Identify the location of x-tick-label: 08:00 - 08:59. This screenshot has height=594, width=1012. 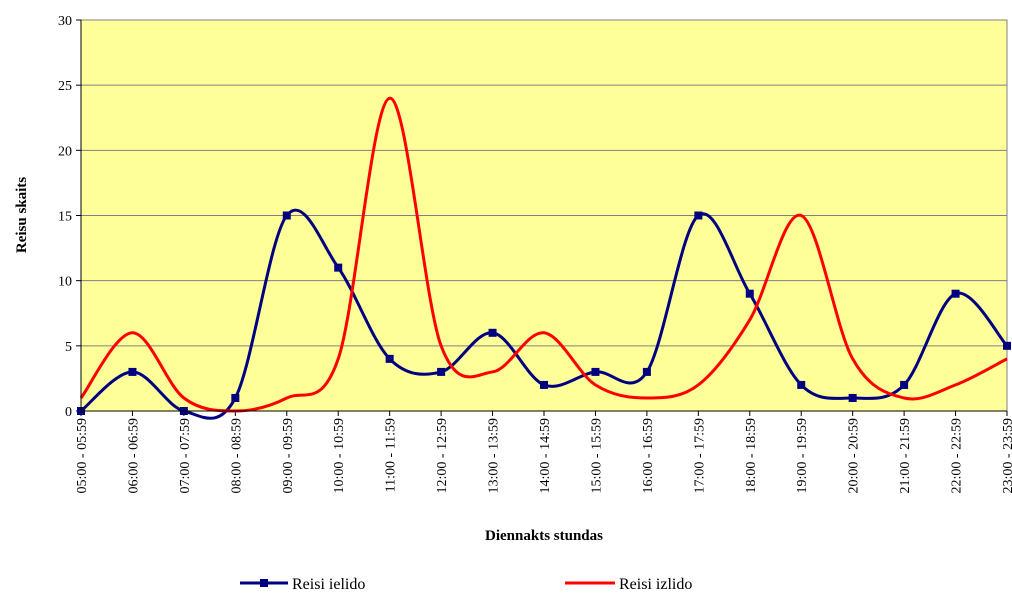
(236, 455).